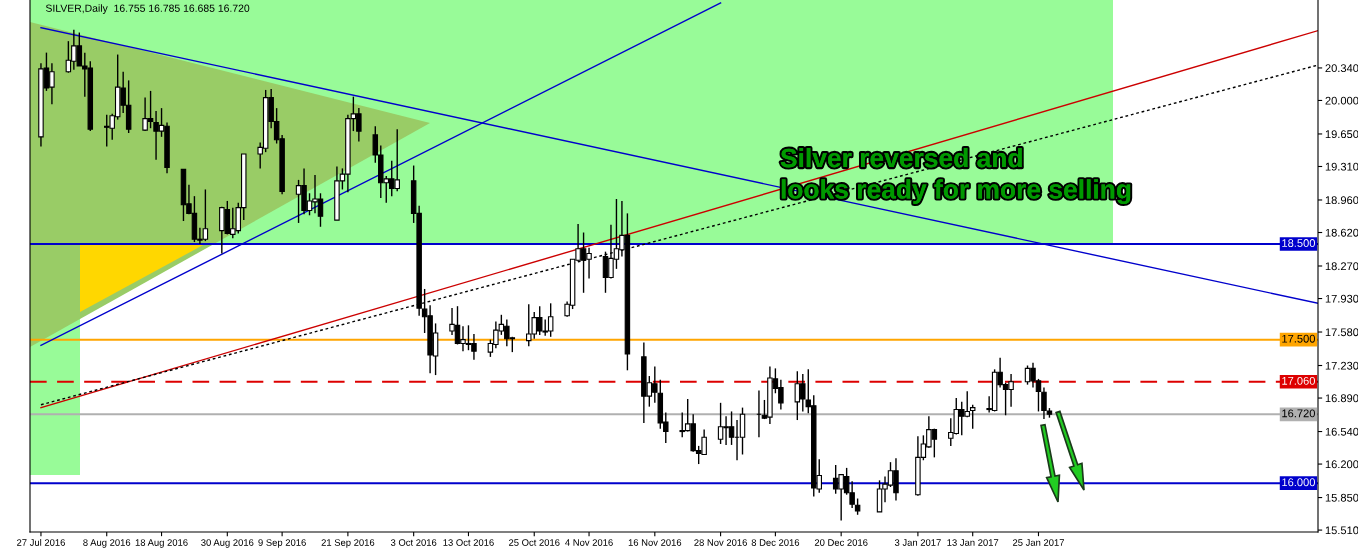 This screenshot has width=1358, height=554. What do you see at coordinates (534, 542) in the screenshot?
I see `x-tick-label: 25 Oct 2016` at bounding box center [534, 542].